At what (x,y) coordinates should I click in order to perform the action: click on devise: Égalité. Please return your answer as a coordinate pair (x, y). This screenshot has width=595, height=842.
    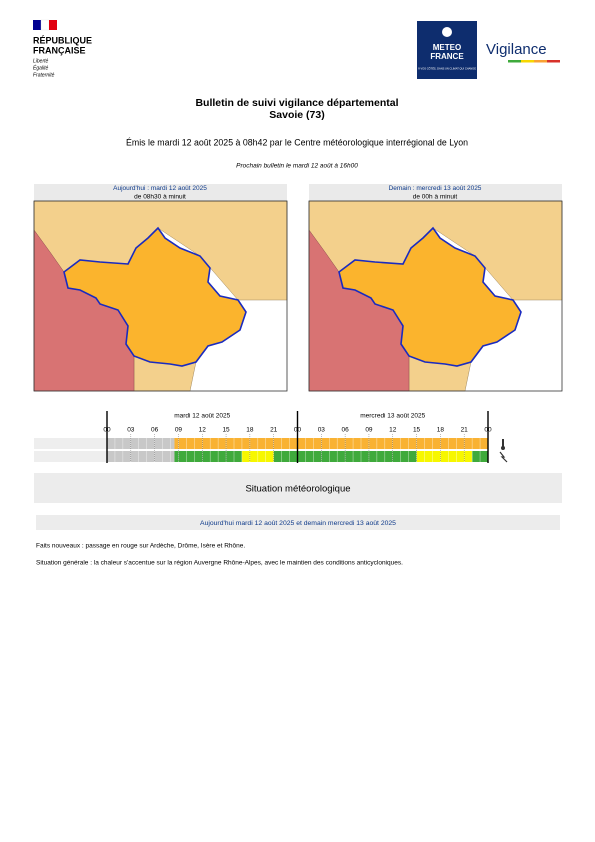
    Looking at the image, I should click on (41, 67).